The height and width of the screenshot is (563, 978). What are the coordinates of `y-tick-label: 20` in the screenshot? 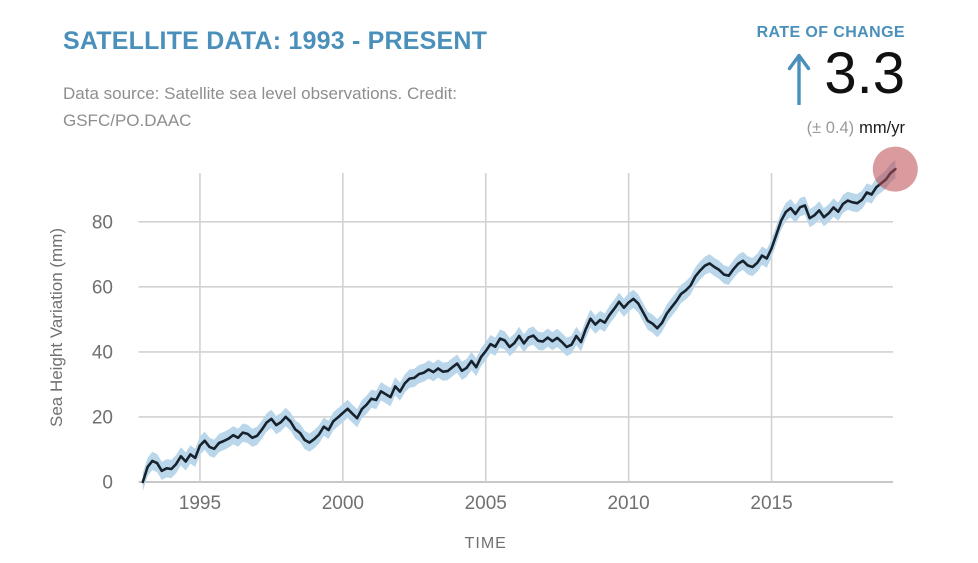 It's located at (102, 417).